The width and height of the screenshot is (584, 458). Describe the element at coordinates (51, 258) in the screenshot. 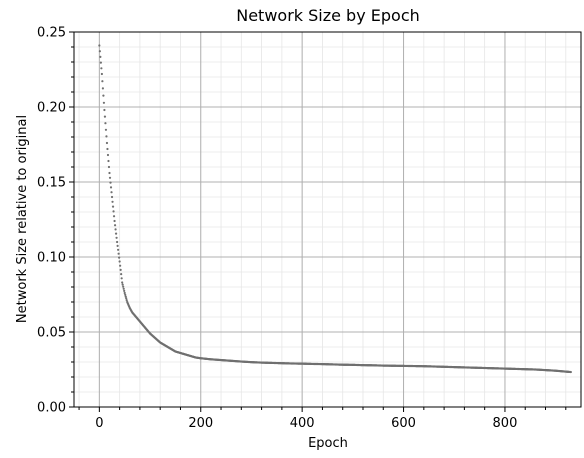

I see `y-tick-label: 0.10` at that location.